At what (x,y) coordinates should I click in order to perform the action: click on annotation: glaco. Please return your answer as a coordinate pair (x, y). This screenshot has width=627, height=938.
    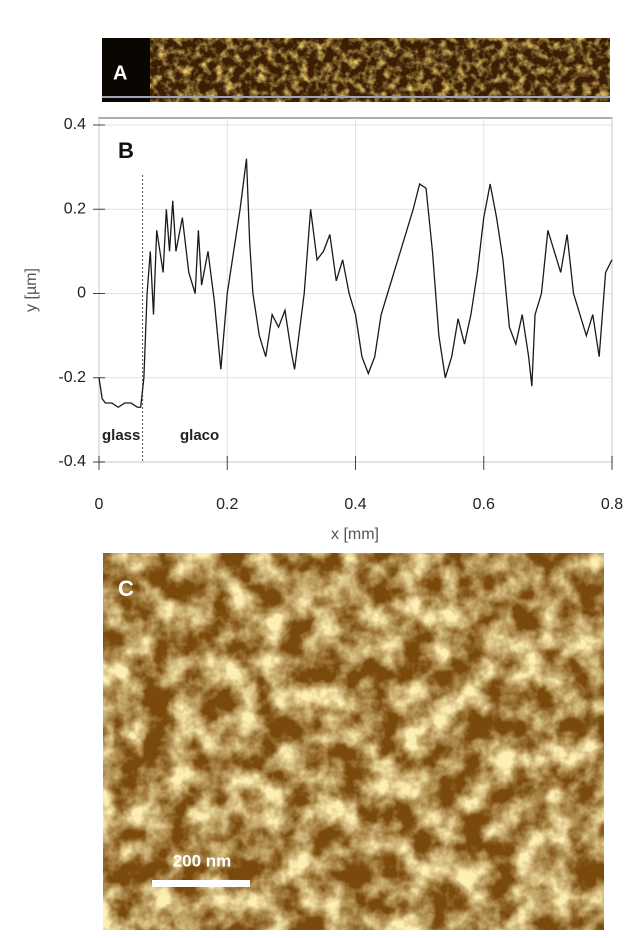
    Looking at the image, I should click on (199, 435).